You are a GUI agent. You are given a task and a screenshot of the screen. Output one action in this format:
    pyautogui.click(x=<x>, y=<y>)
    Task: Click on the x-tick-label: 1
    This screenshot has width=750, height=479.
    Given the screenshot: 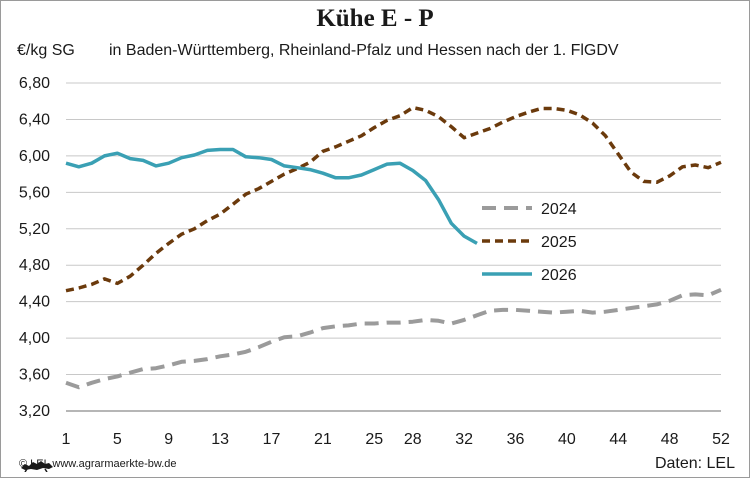 What is the action you would take?
    pyautogui.click(x=66, y=439)
    